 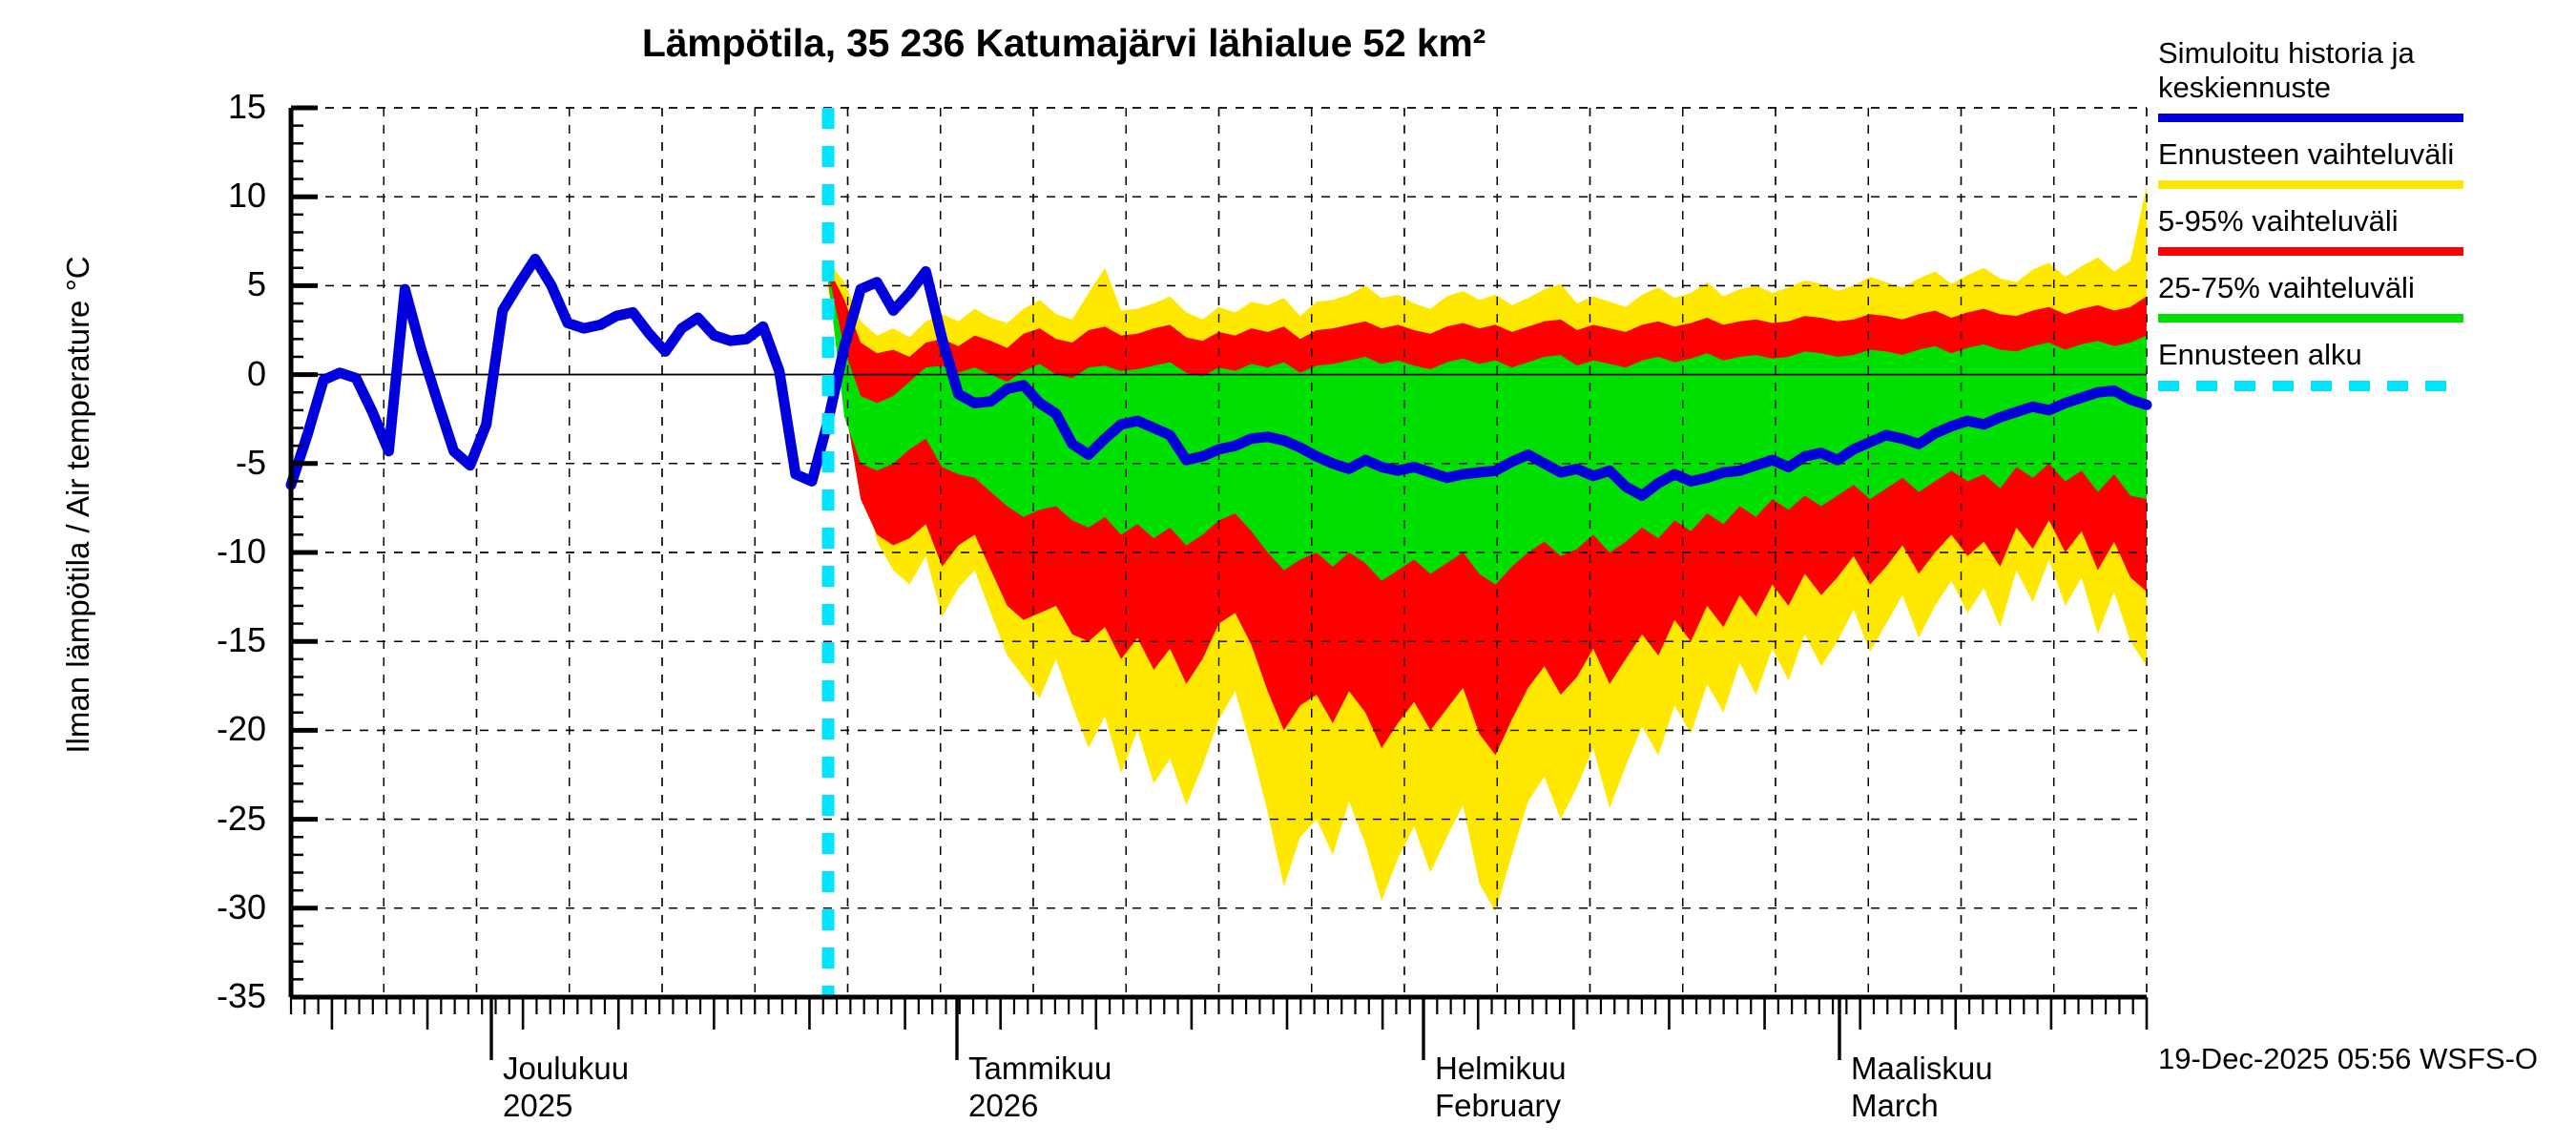 I want to click on x-axis-month-fi: Tammikuu, so click(x=1040, y=1068).